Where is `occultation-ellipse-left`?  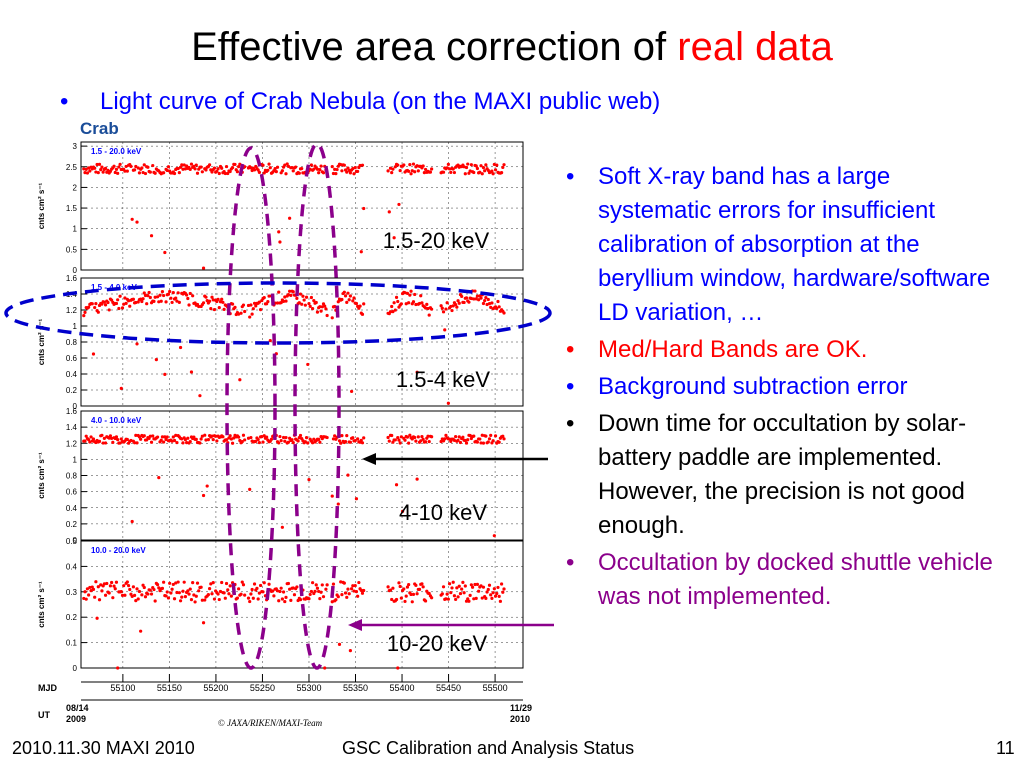
occultation-ellipse-left is located at coordinates (251, 408).